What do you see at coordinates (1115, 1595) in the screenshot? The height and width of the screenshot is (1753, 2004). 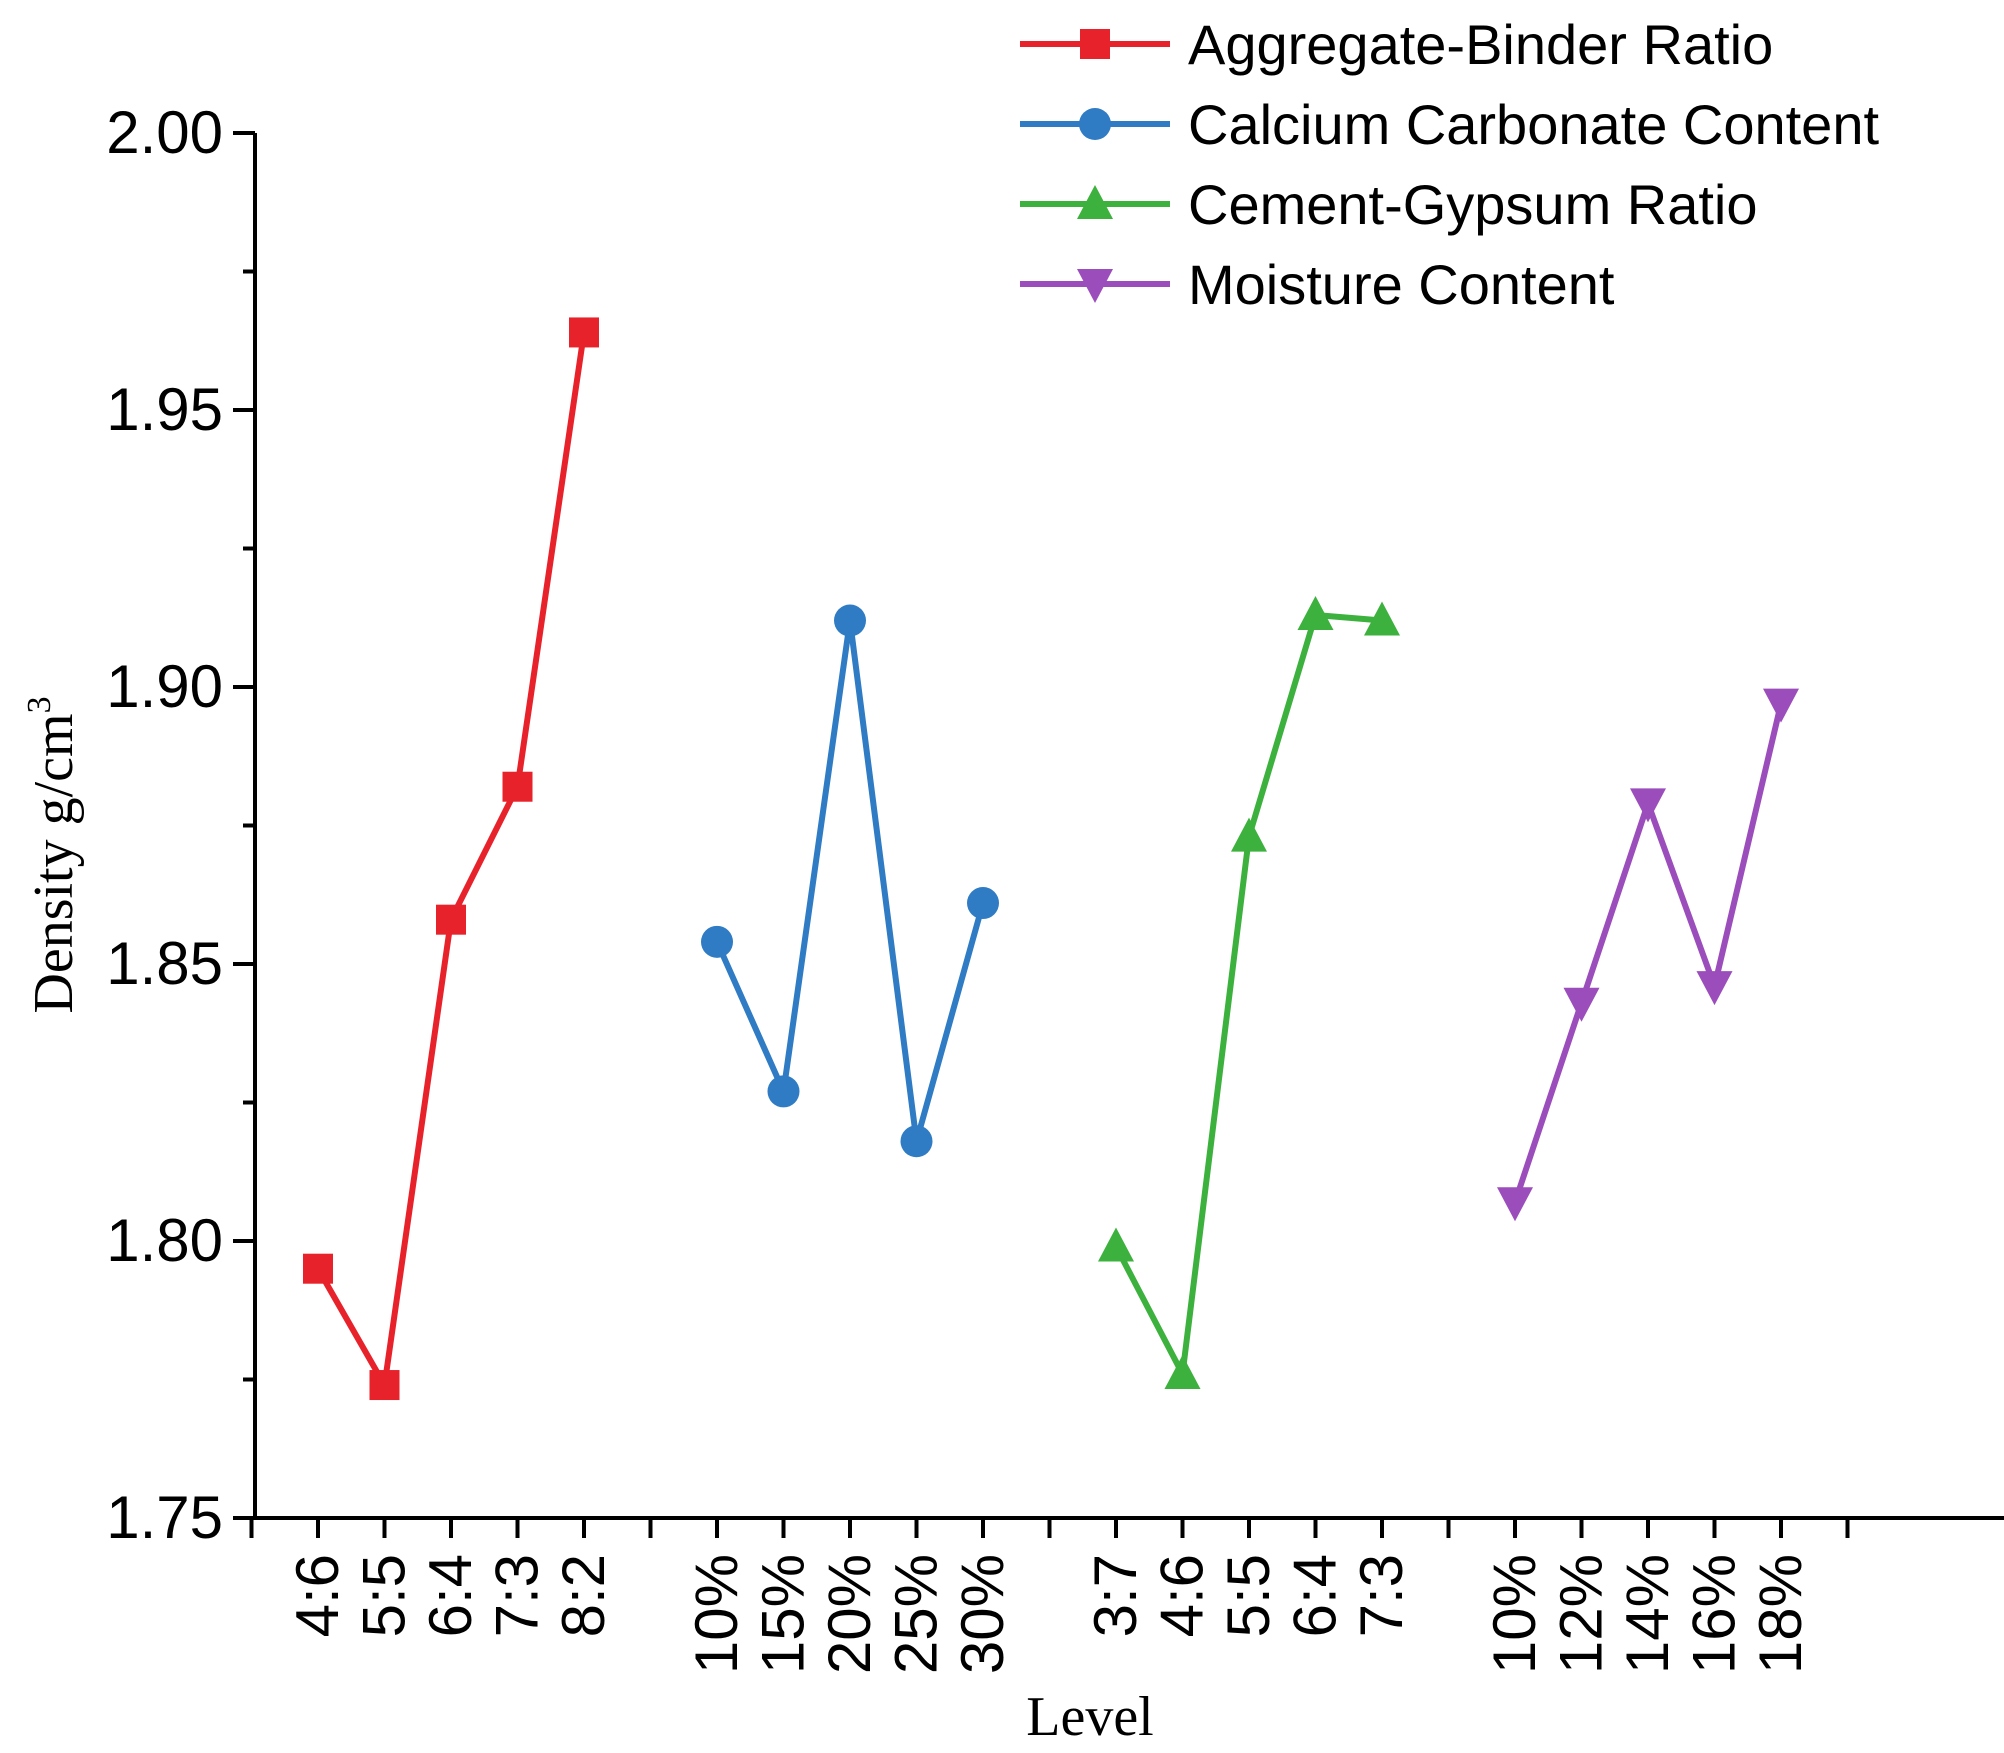 I see `x-tick-label: 3:7` at bounding box center [1115, 1595].